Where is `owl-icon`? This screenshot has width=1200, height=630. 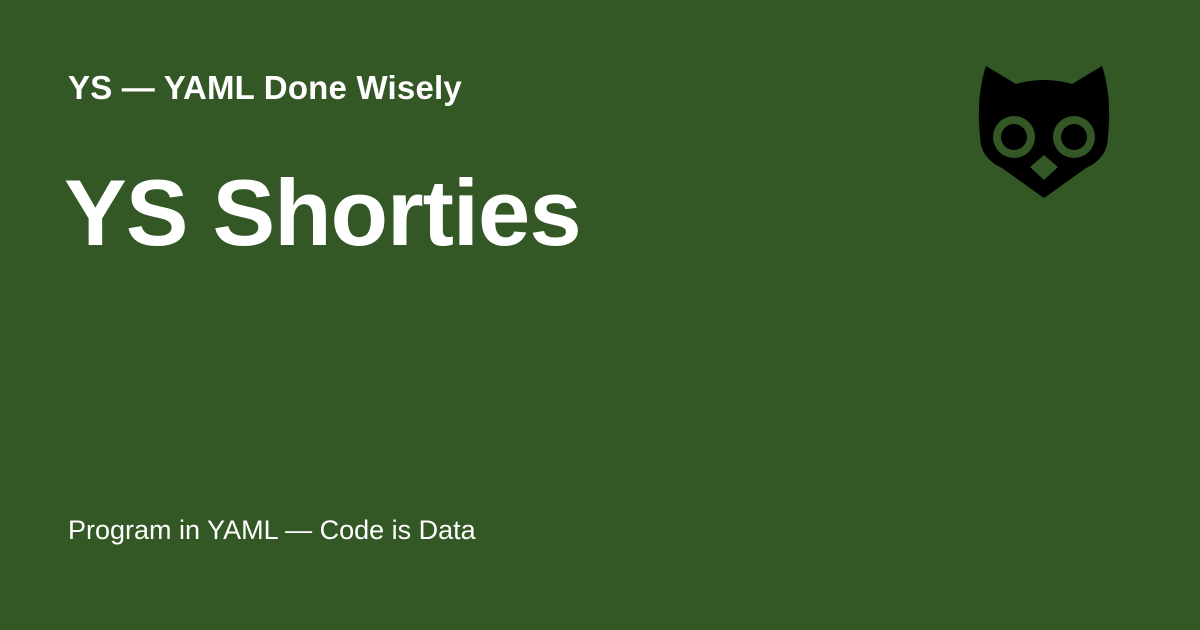
owl-icon is located at coordinates (1044, 132).